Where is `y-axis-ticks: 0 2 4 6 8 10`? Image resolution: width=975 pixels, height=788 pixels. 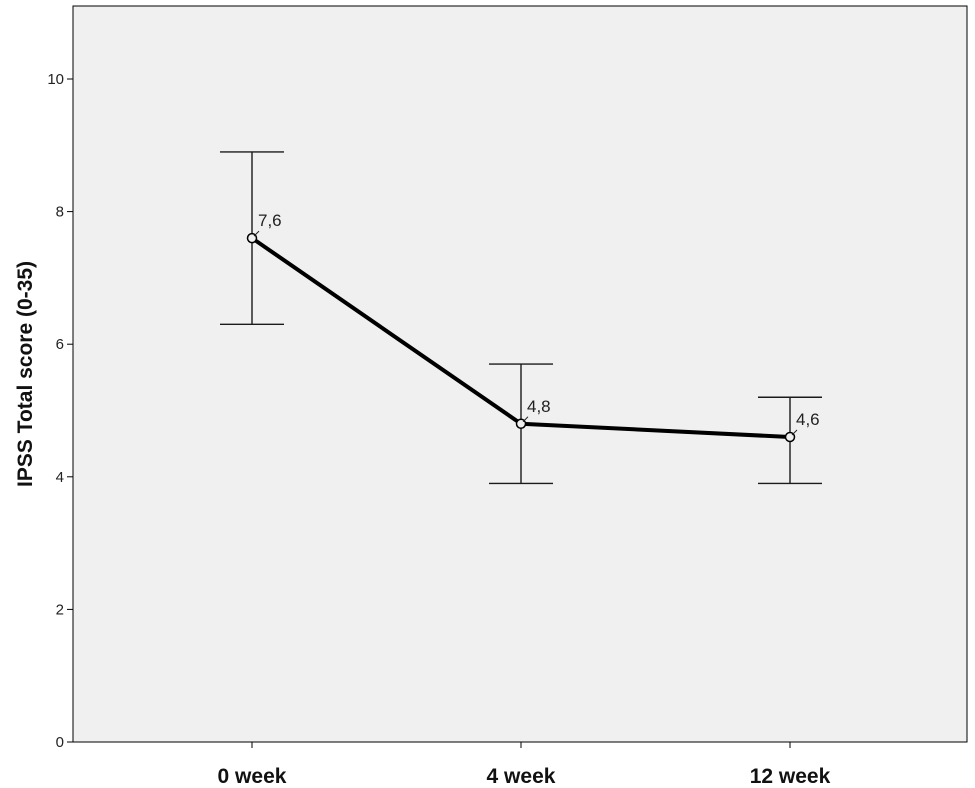
y-axis-ticks: 0 2 4 6 8 10 is located at coordinates (60, 411).